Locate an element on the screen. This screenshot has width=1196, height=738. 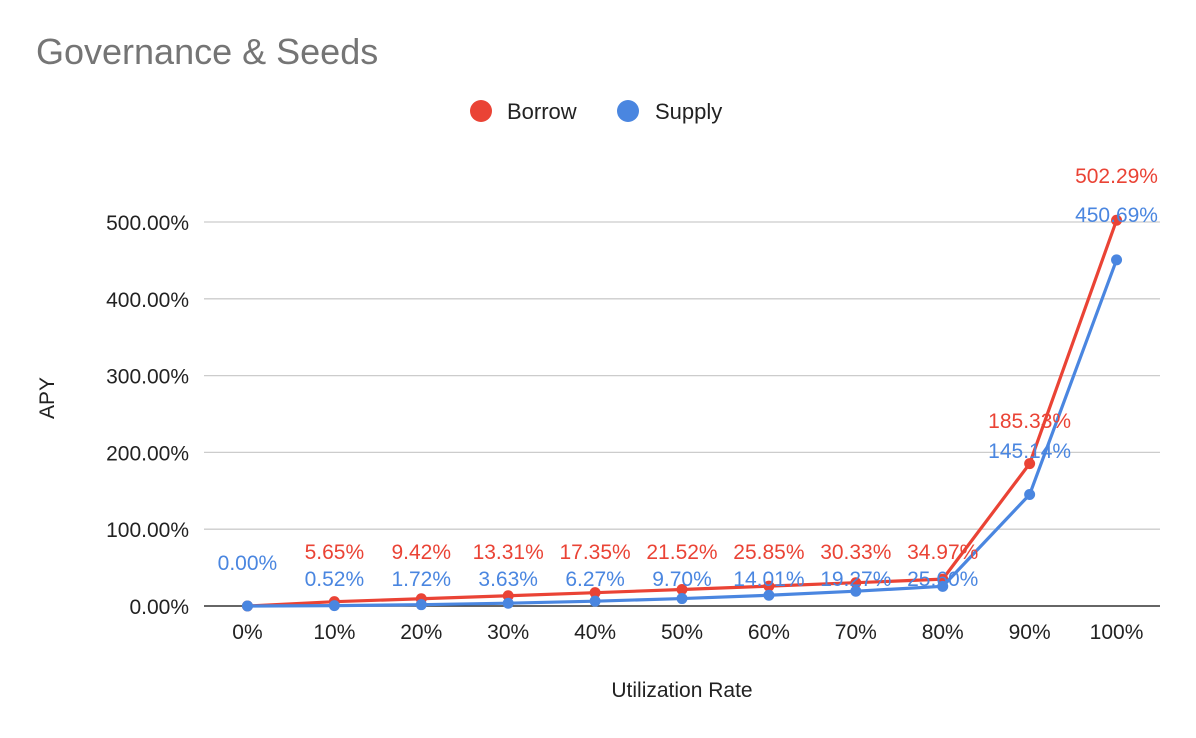
supply-data-label: 19.27% is located at coordinates (855, 579).